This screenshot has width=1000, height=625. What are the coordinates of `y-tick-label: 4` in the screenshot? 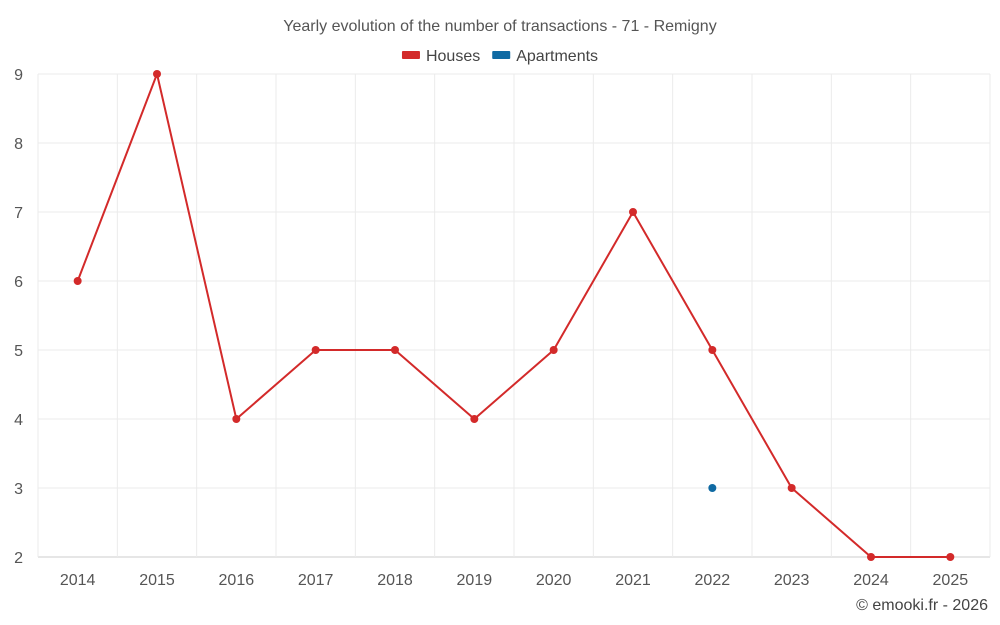 It's located at (18, 420).